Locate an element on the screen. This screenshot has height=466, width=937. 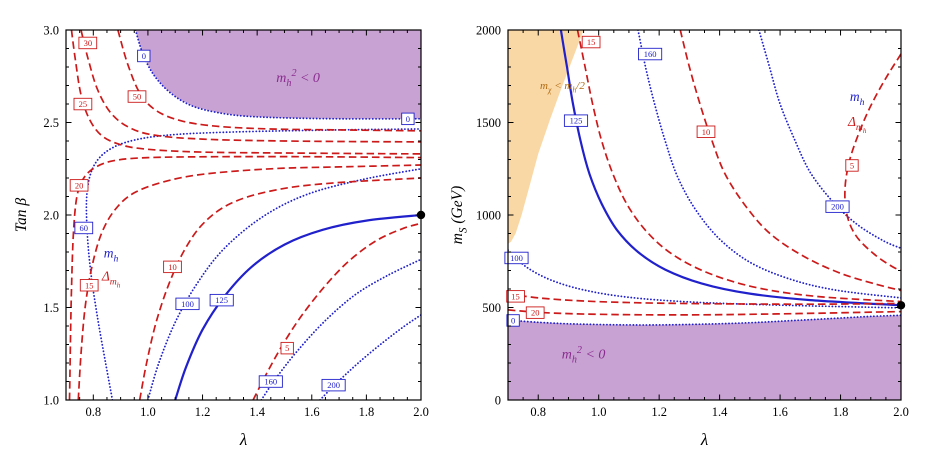
x-tick-label: 2.0 is located at coordinates (901, 412).